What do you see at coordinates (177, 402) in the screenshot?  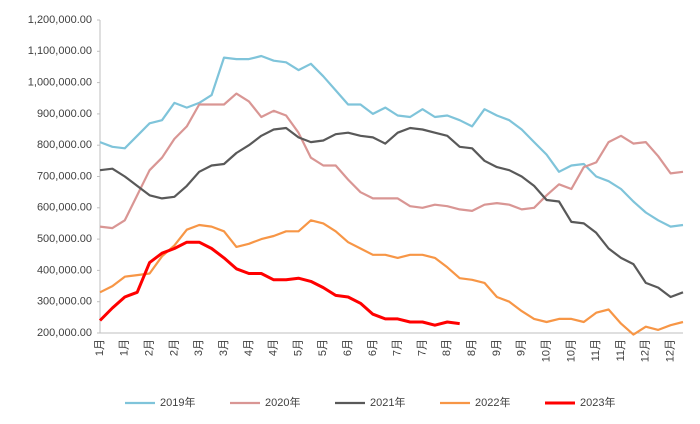 I see `legend-label: 2019年` at bounding box center [177, 402].